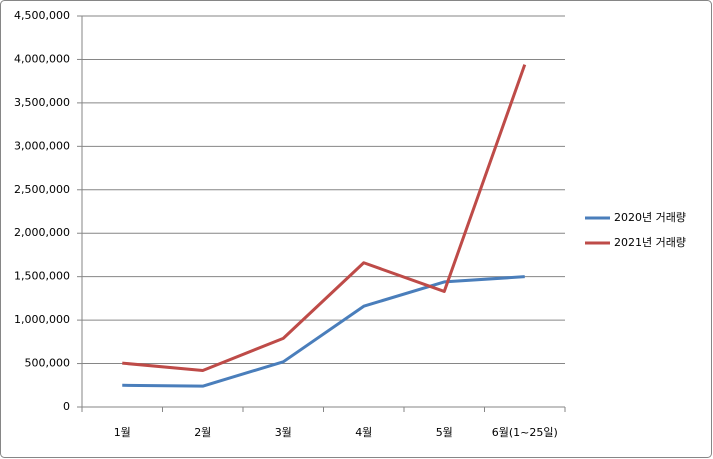 The image size is (713, 459). I want to click on y-tick-label: 3,500,000, so click(42, 102).